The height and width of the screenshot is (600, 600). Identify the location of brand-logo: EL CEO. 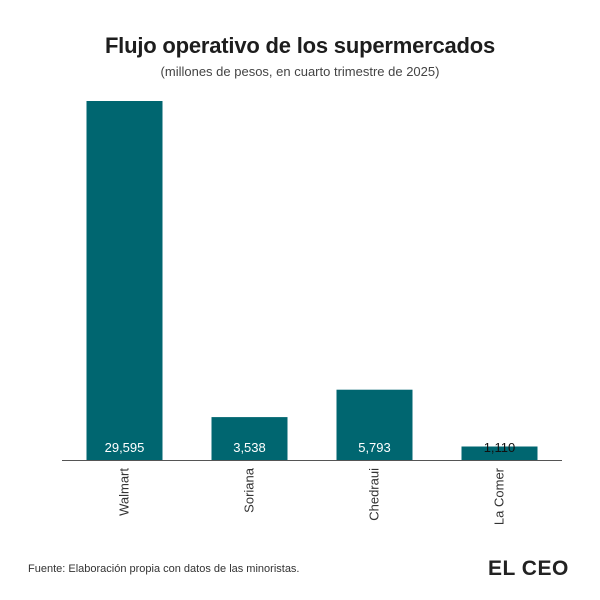
(528, 568).